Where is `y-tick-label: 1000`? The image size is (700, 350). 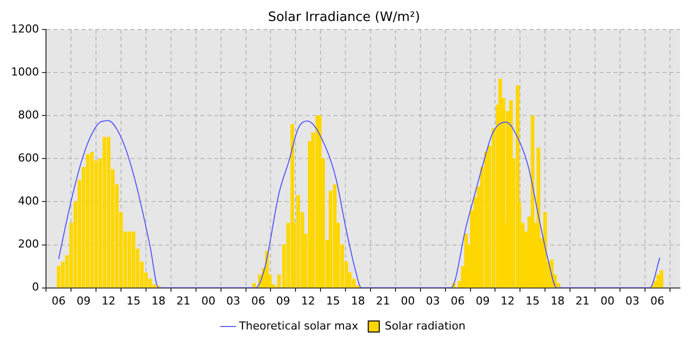
y-tick-label: 1000 is located at coordinates (24, 71).